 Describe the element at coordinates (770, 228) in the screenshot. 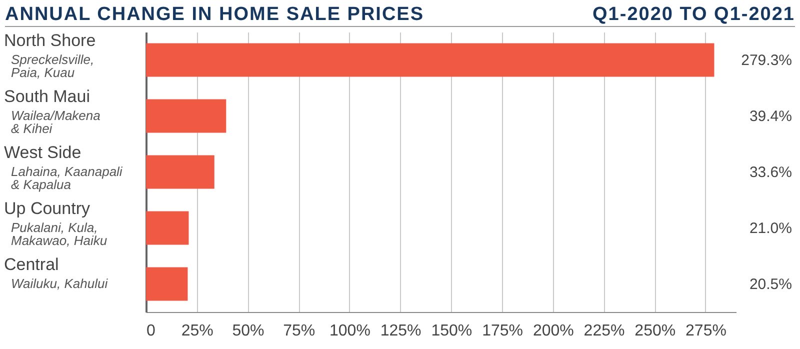

I see `data-label: 21.0%` at that location.